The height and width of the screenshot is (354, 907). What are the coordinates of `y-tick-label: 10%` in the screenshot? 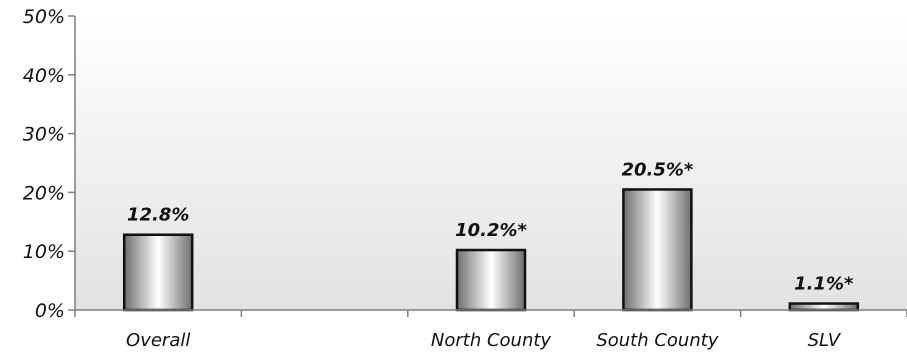 It's located at (44, 252).